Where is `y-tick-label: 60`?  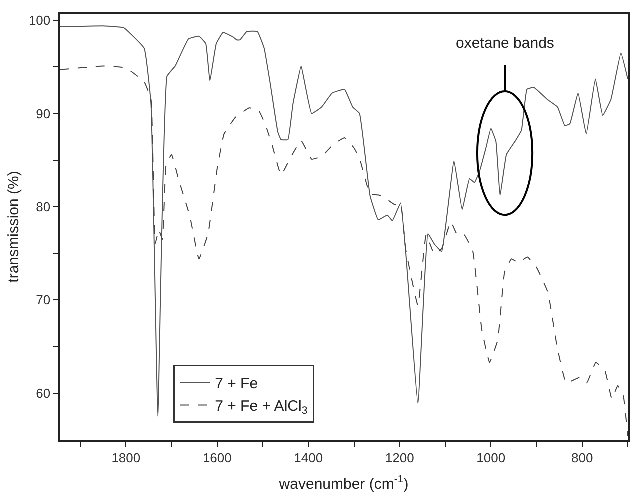 y-tick-label: 60 is located at coordinates (43, 393).